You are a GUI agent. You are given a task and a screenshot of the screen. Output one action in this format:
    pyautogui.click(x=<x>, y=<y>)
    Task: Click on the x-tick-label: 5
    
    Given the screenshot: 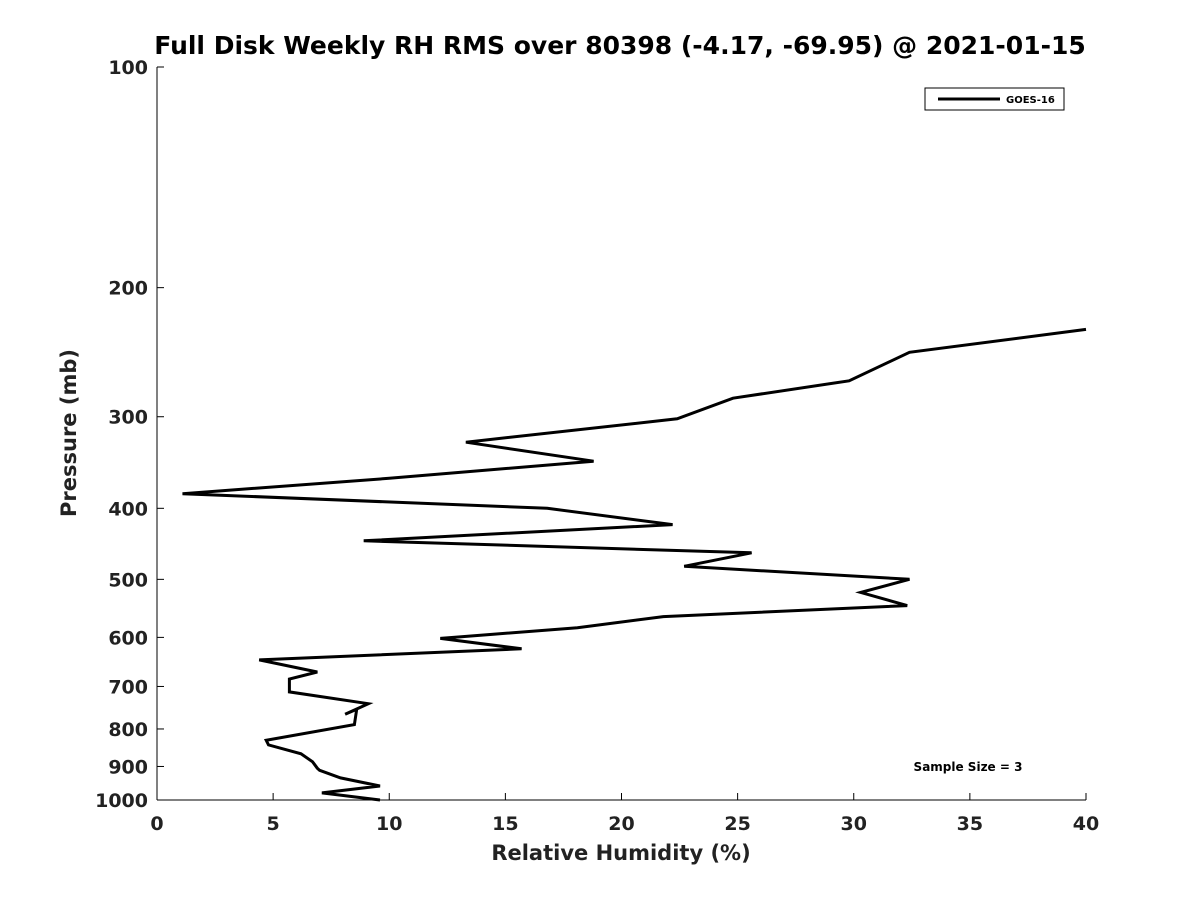 What is the action you would take?
    pyautogui.click(x=273, y=824)
    